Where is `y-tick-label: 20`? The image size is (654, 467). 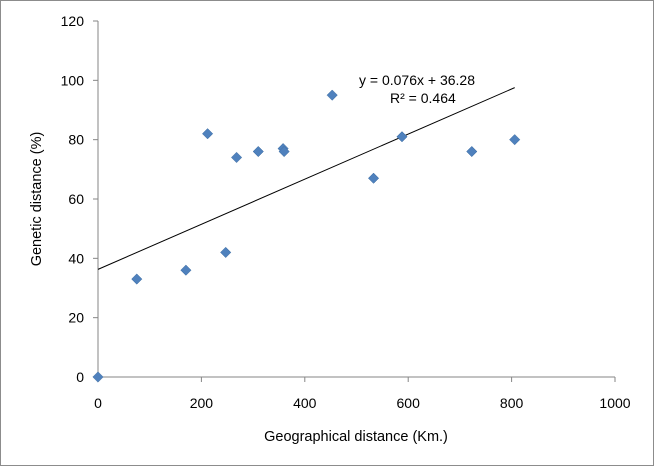 y-tick-label: 20 is located at coordinates (76, 318).